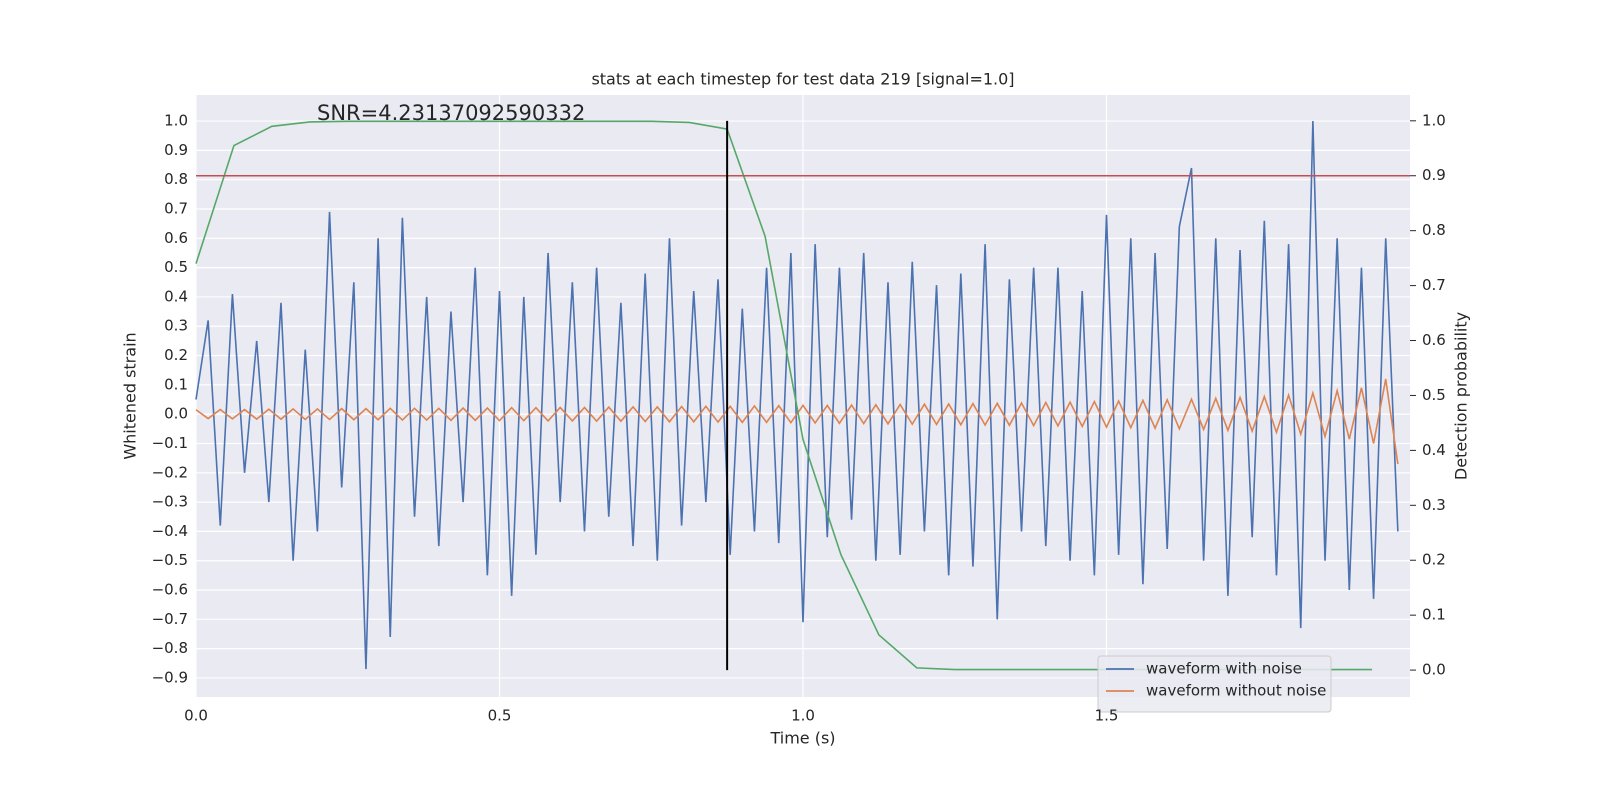 The height and width of the screenshot is (800, 1600). Describe the element at coordinates (1434, 395) in the screenshot. I see `y2-tick-label: 0.5` at that location.